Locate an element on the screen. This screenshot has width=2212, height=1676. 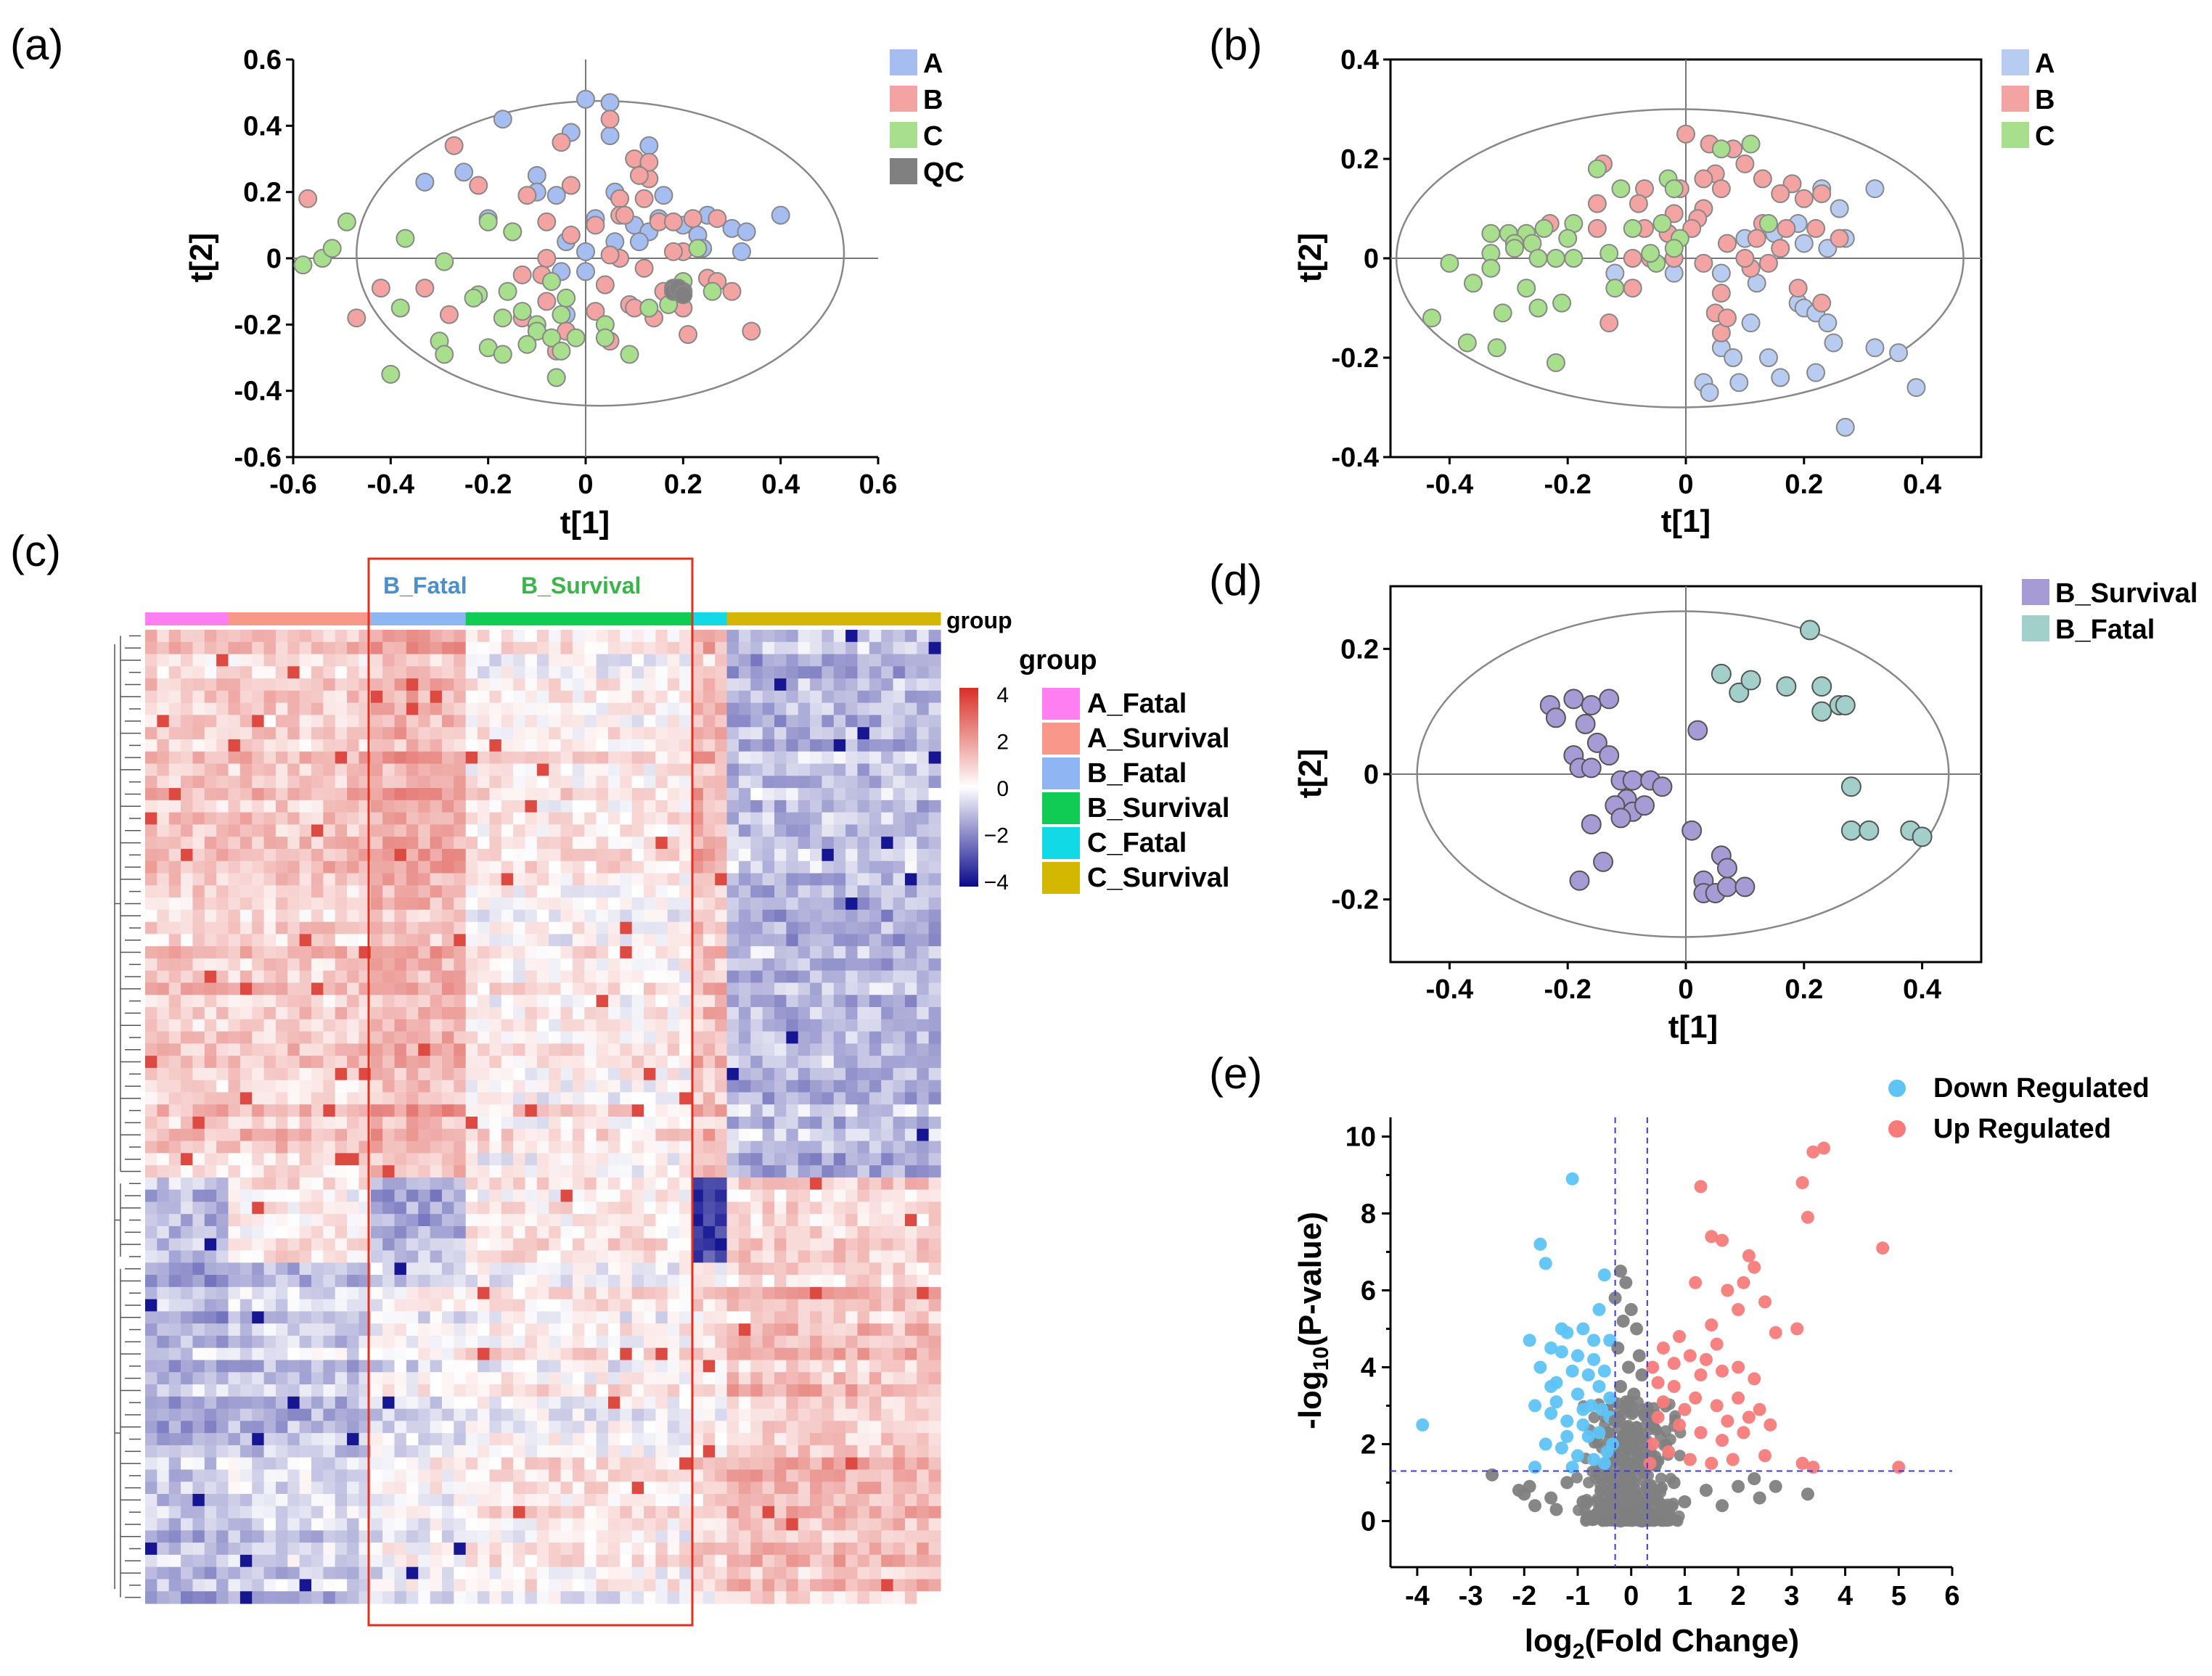
panel-a-data-point is located at coordinates (551, 281).